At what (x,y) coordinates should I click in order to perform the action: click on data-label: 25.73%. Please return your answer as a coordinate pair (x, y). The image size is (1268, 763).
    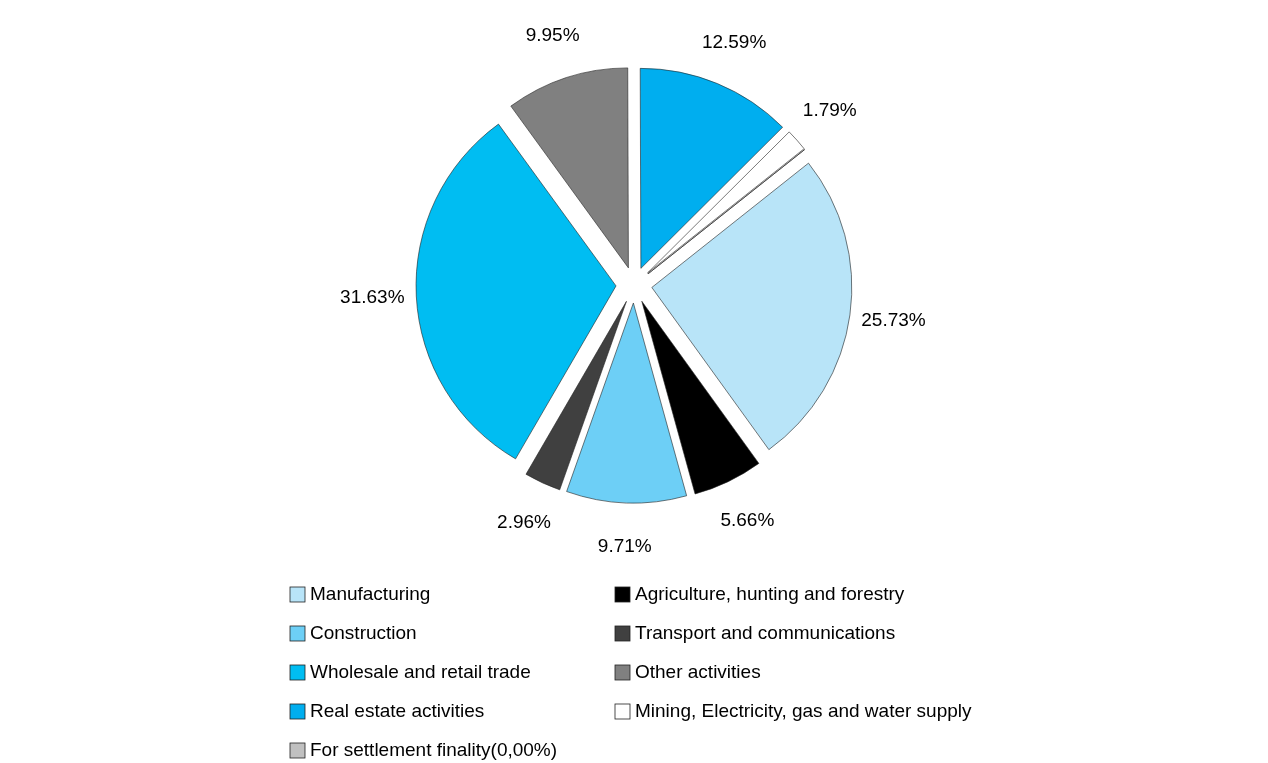
    Looking at the image, I should click on (893, 319).